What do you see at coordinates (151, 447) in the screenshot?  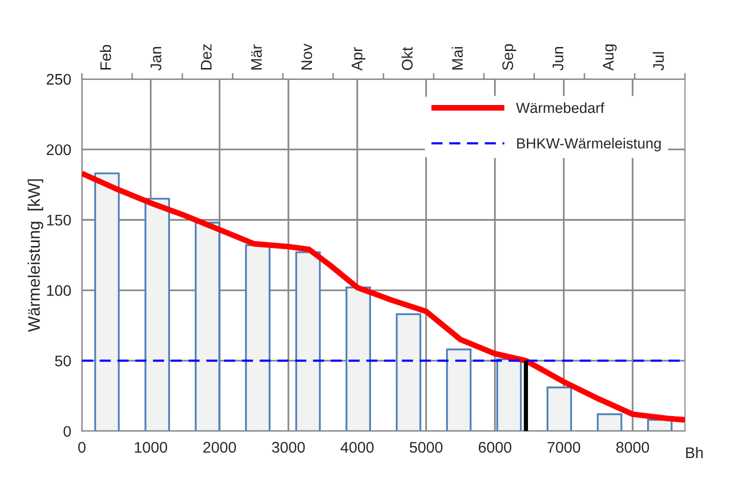 I see `x-tick-label: 1000` at bounding box center [151, 447].